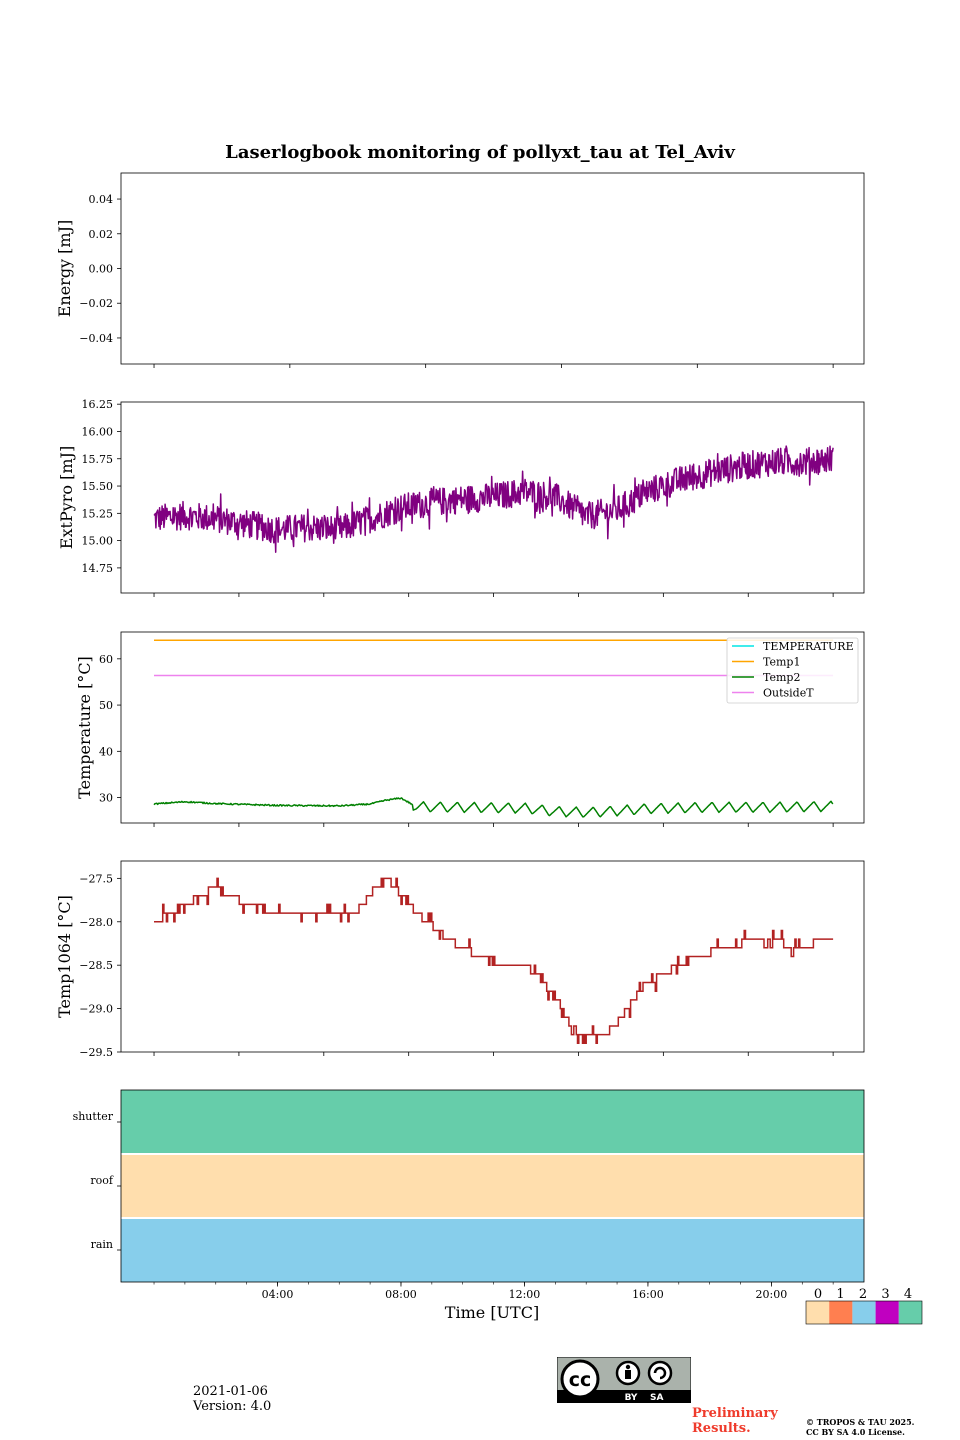  Describe the element at coordinates (84, 727) in the screenshot. I see `y-axis-label: Temperature [°C]` at that location.